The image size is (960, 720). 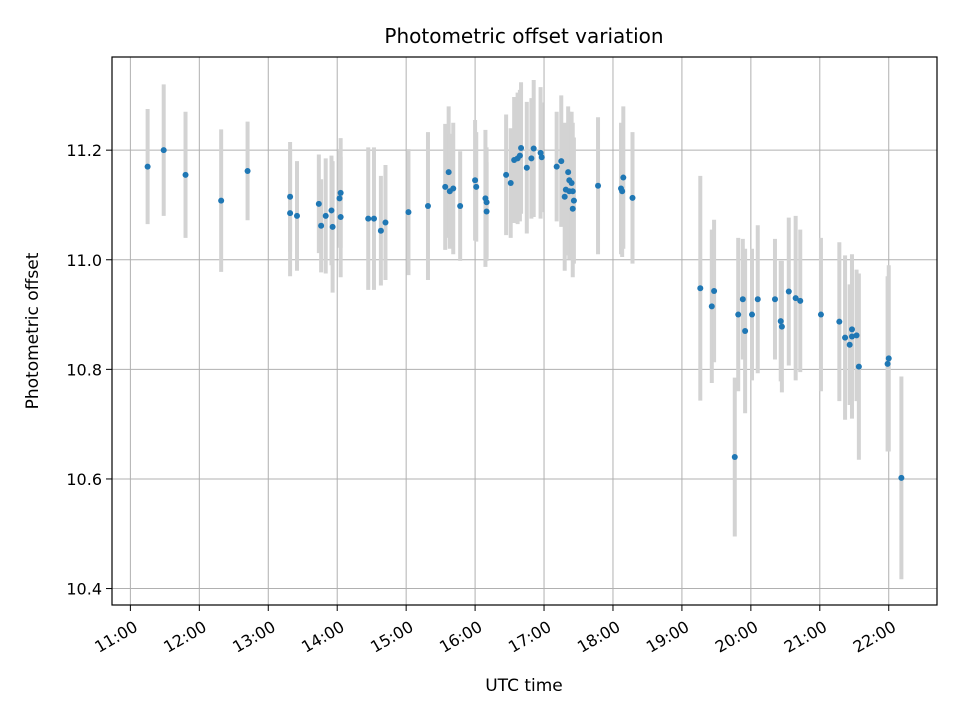 I want to click on y-tick-label: 10.4, so click(x=84, y=589).